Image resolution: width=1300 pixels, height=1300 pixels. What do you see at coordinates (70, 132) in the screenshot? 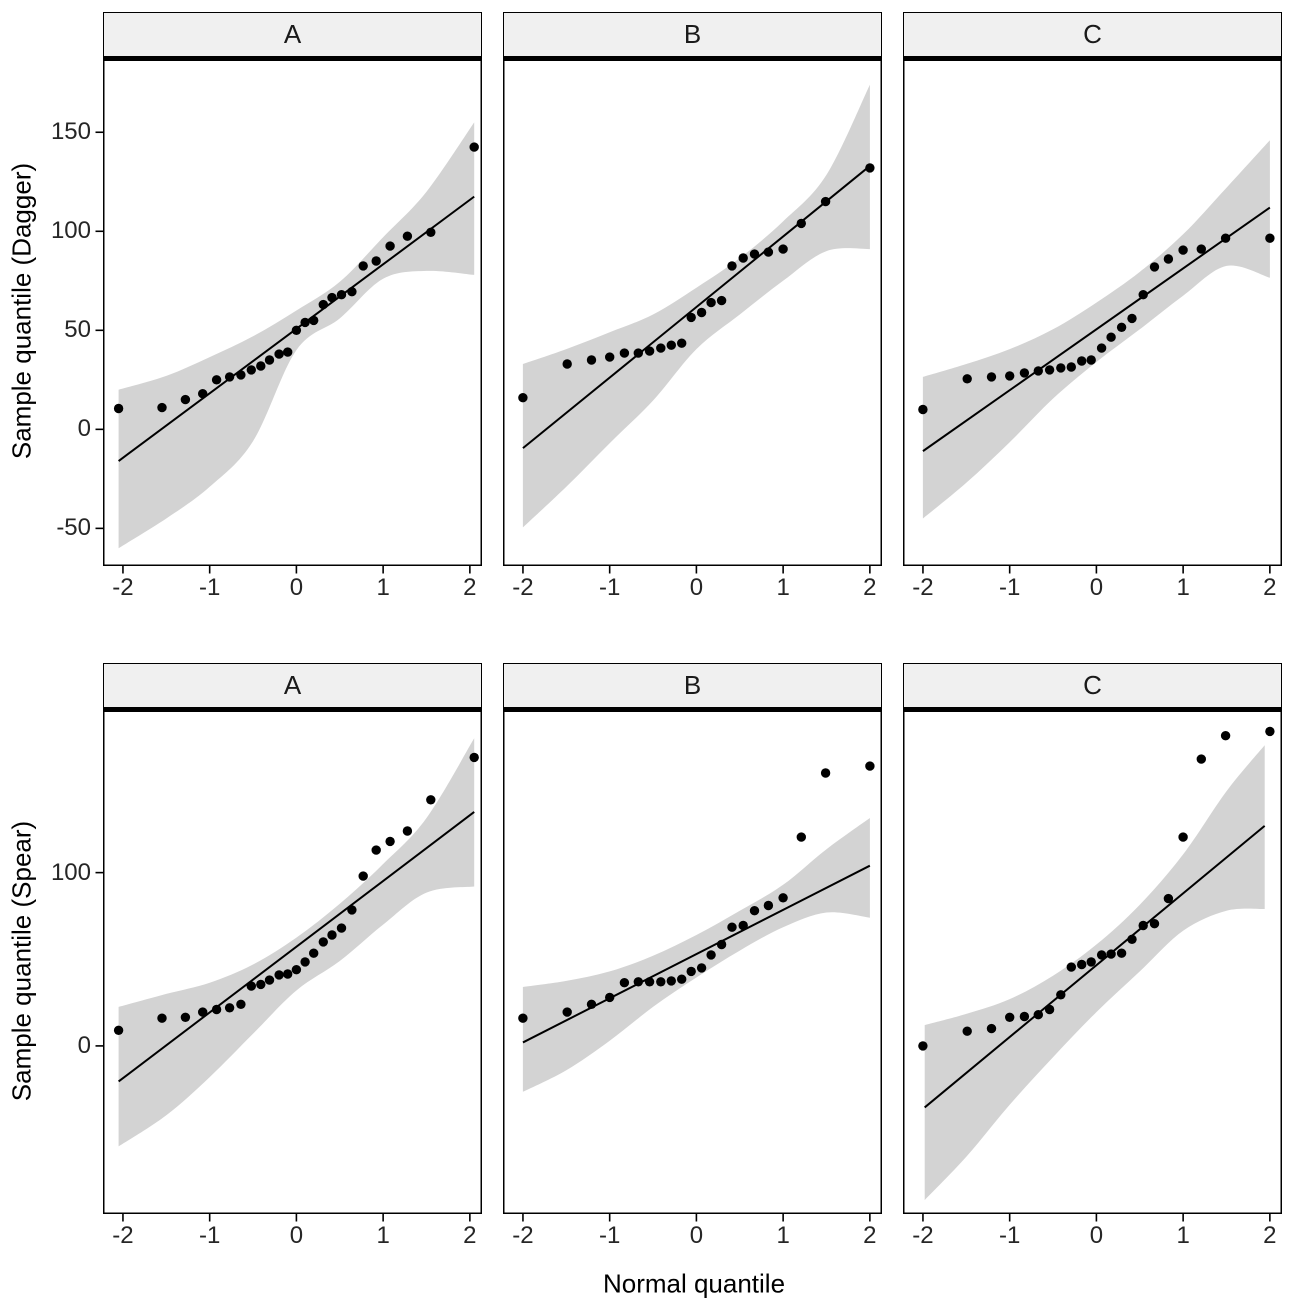
I see `y-tick-label: 150` at bounding box center [70, 132].